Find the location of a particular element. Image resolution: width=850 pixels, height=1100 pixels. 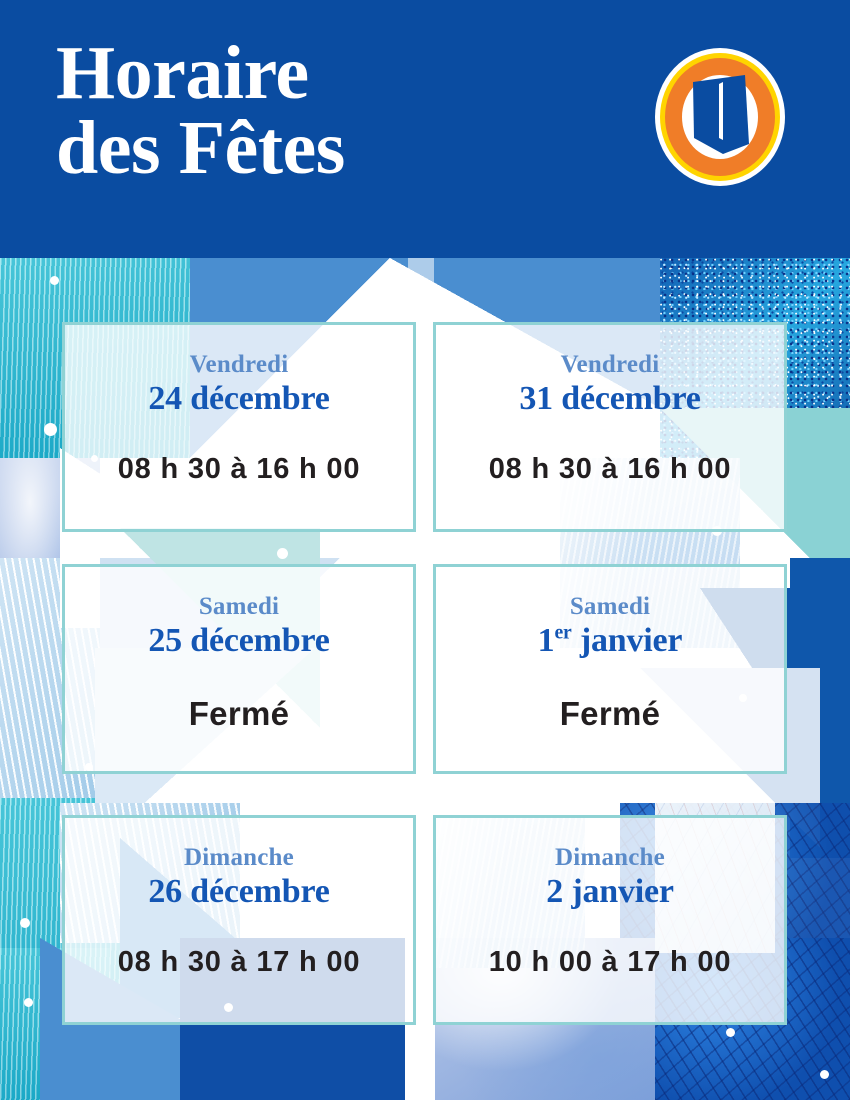

page-title: Horaire des Fêtes is located at coordinates (200, 111).